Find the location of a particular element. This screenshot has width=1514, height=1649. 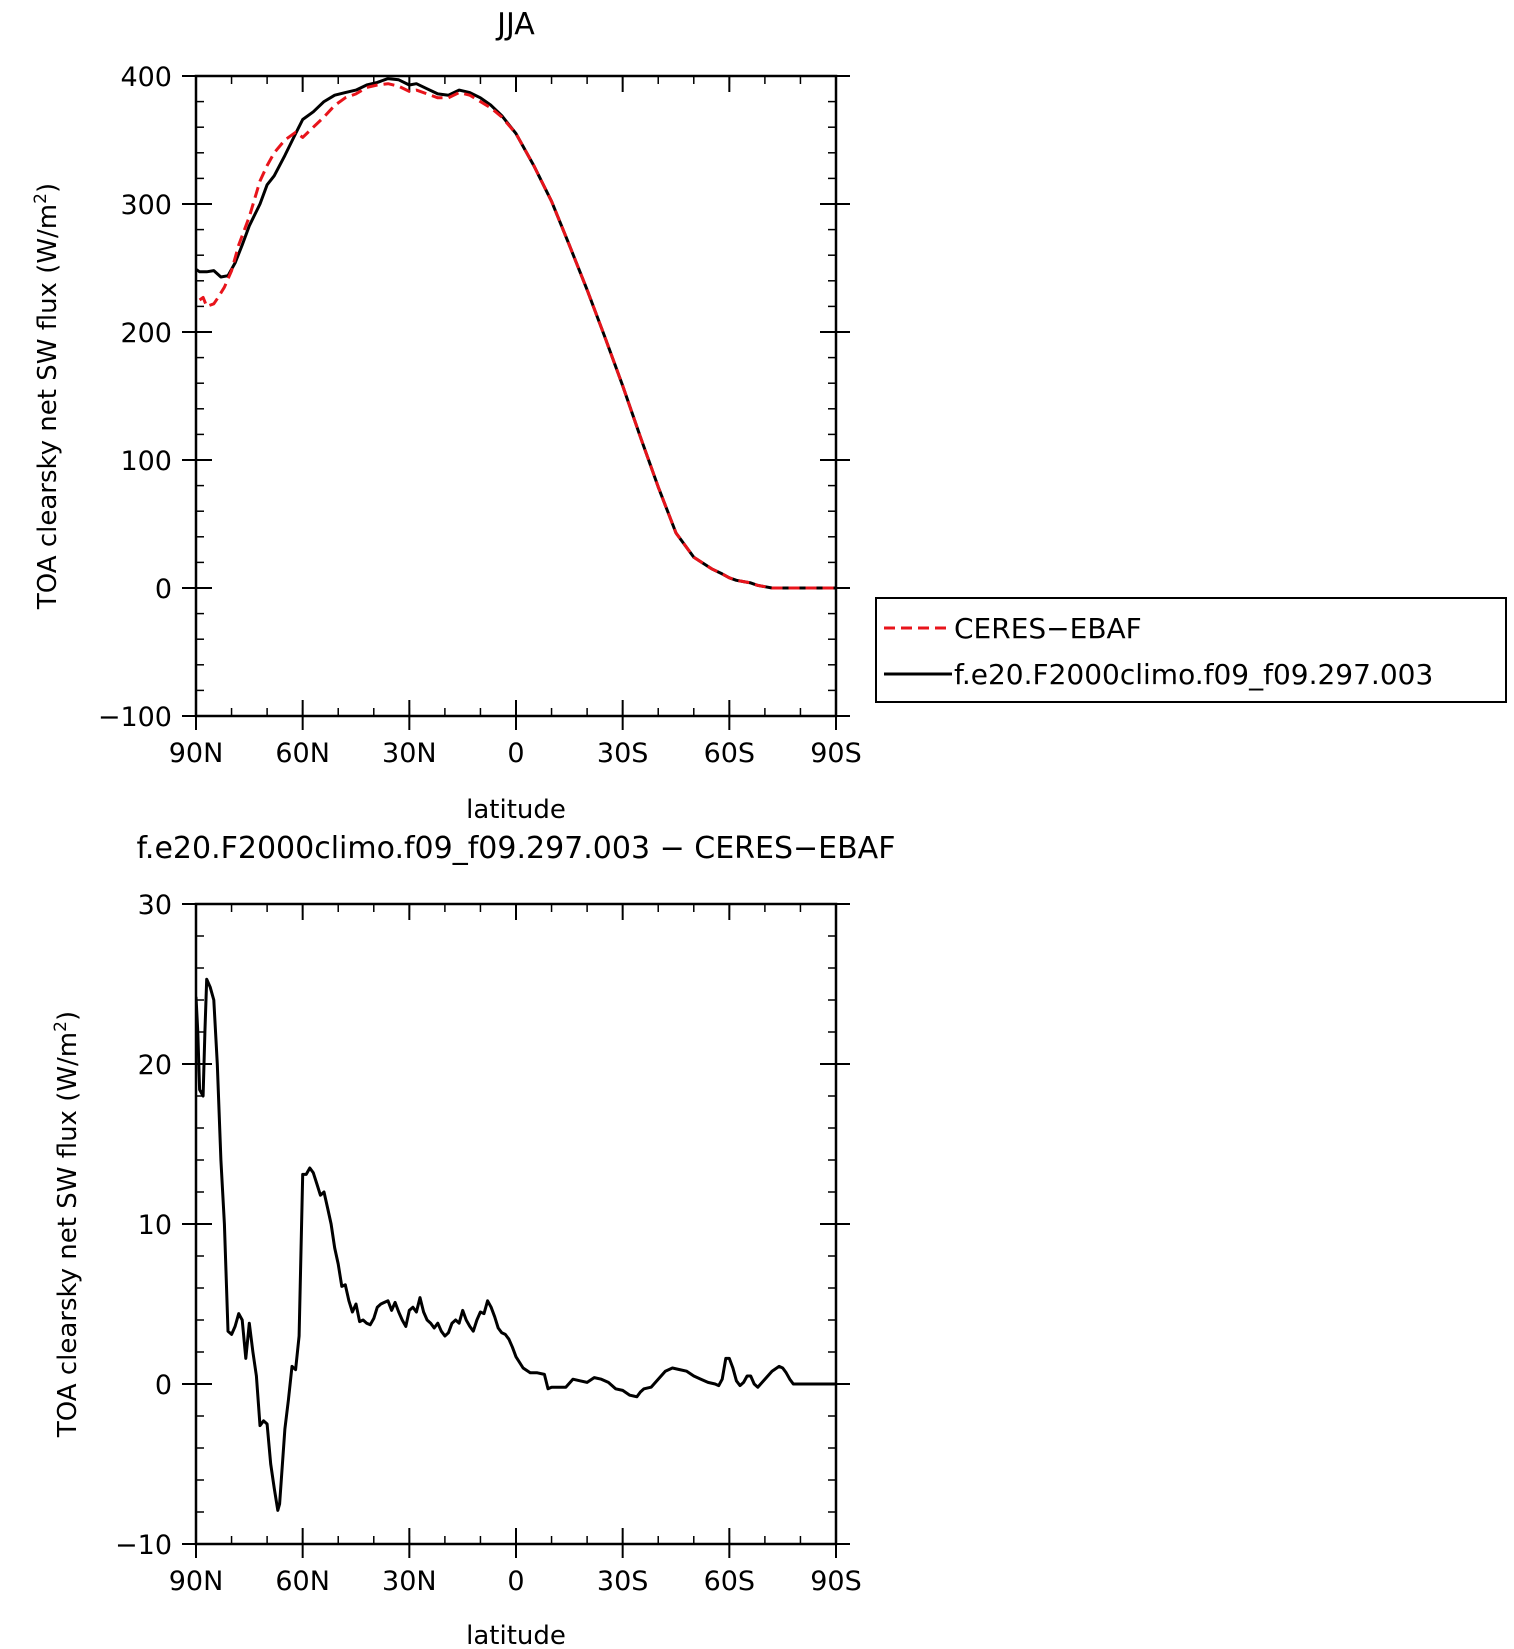

legend-label: f.e20.F2000climo.f09_f09.297.003 is located at coordinates (1193, 674).